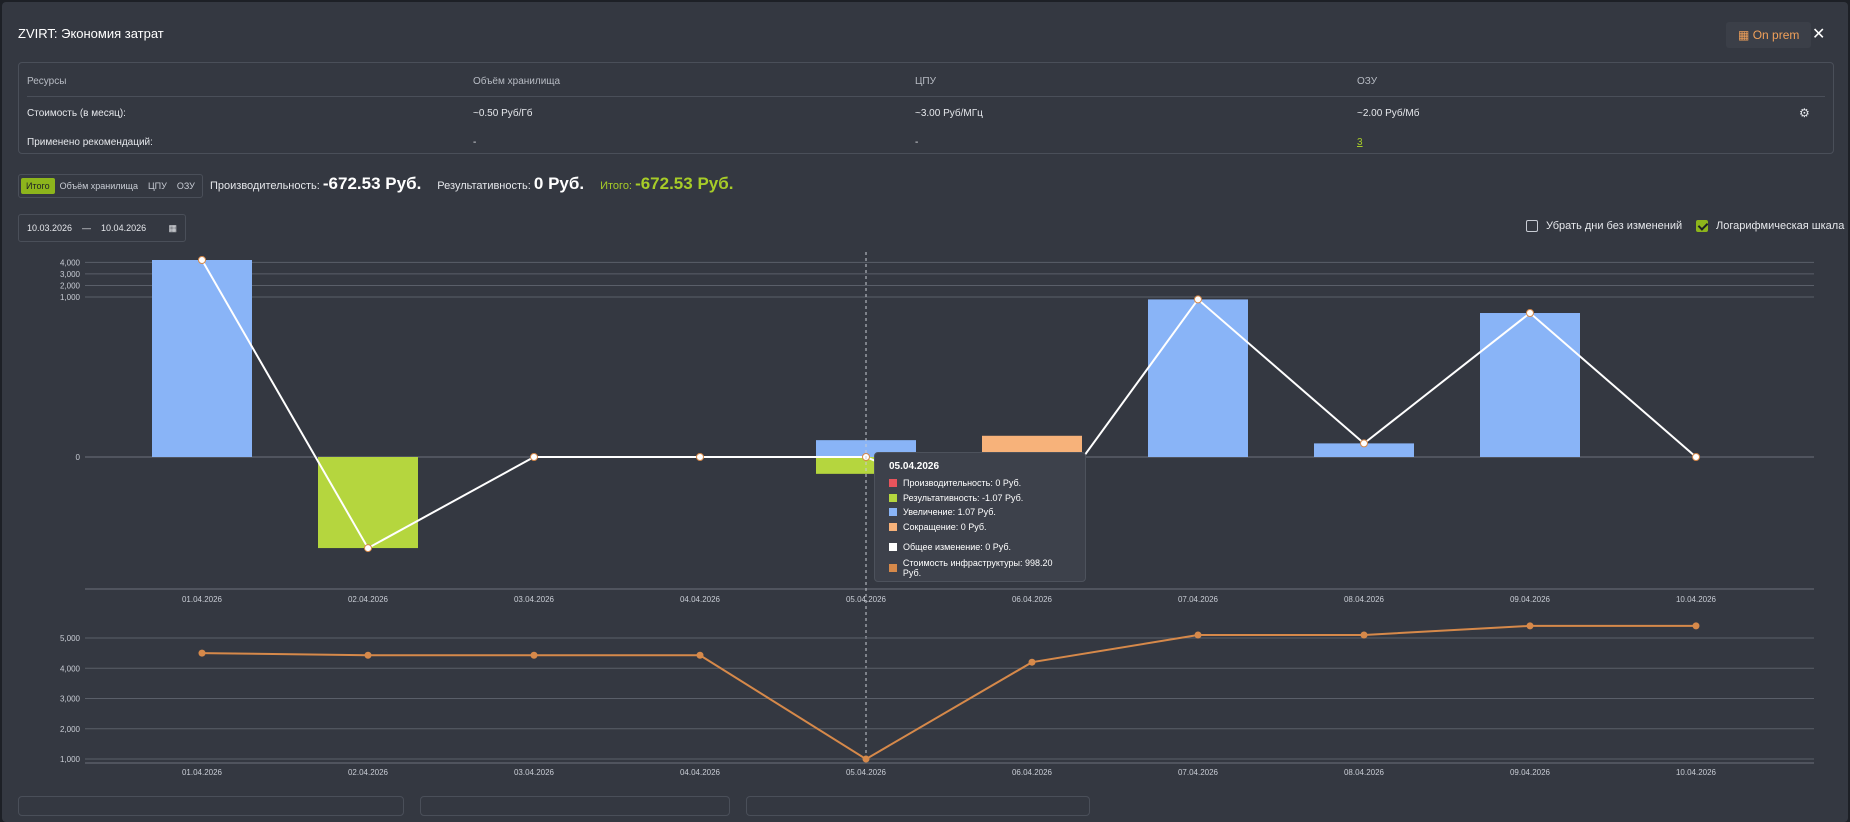 The width and height of the screenshot is (1850, 822). What do you see at coordinates (47, 81) in the screenshot?
I see `header-resources: Ресурсы` at bounding box center [47, 81].